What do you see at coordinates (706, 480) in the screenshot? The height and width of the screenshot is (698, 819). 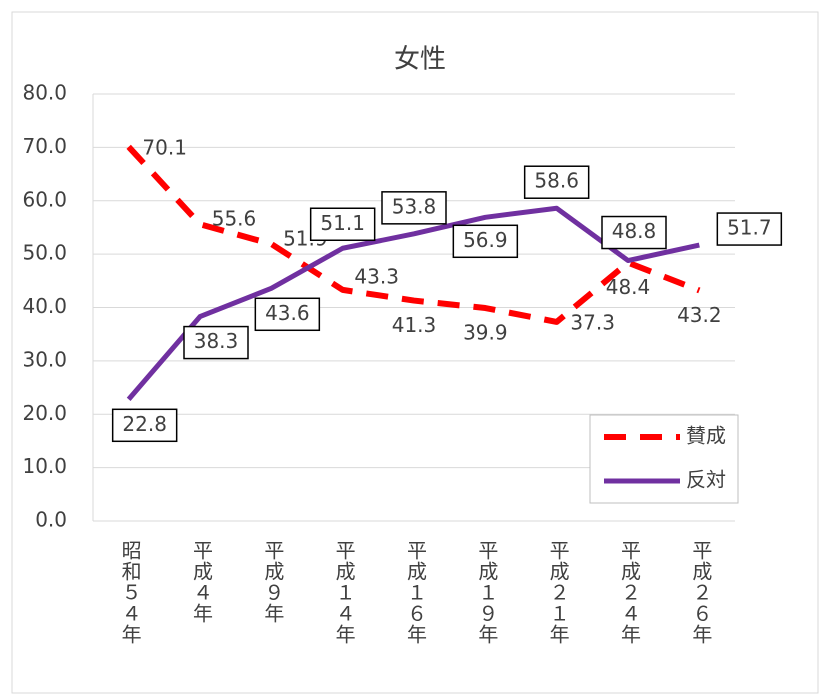 I see `legend-label: 反対` at bounding box center [706, 480].